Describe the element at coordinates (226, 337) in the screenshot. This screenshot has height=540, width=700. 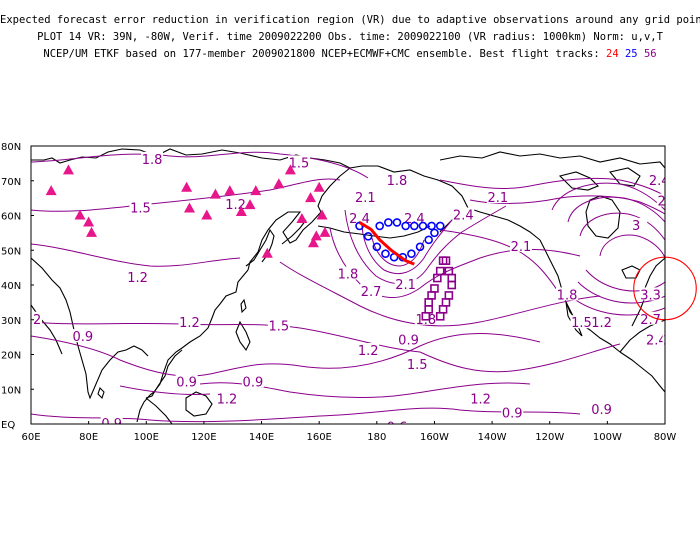
I see `contour-1-2-south` at that location.